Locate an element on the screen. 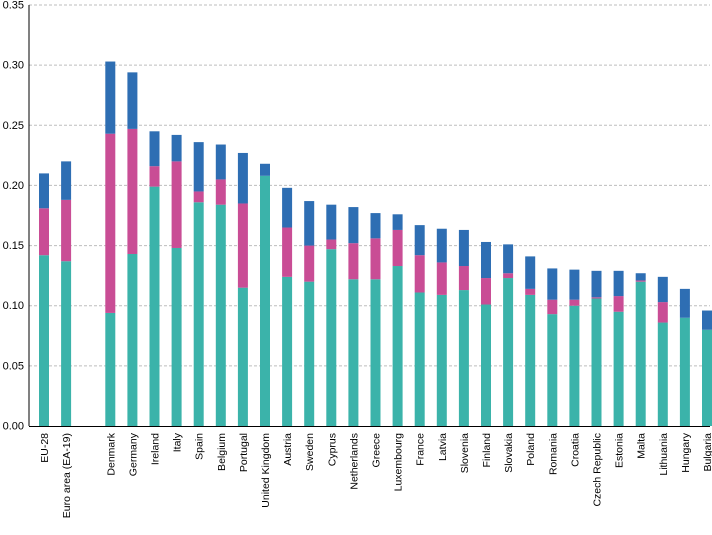  x-tick-label: Malta is located at coordinates (642, 446).